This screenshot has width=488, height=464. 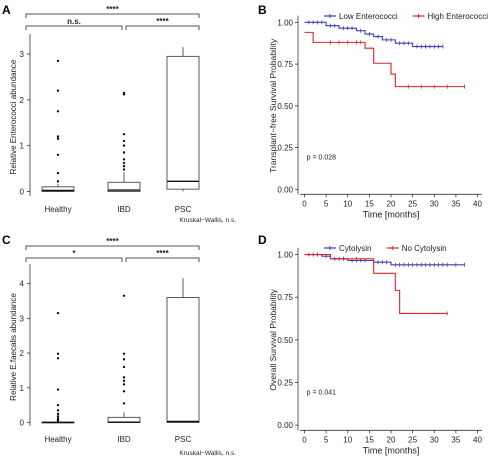 I want to click on significance-label: n.s., so click(x=74, y=21).